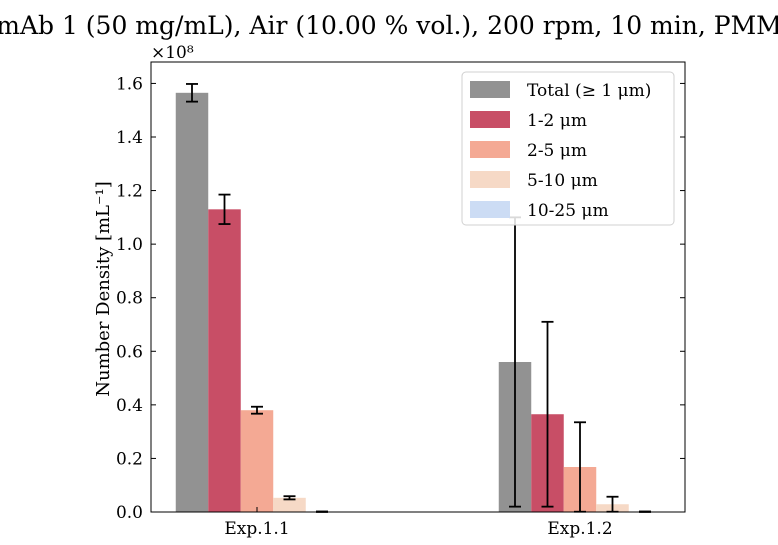 The width and height of the screenshot is (778, 545). What do you see at coordinates (129, 192) in the screenshot?
I see `y-tick-label: 1.2` at bounding box center [129, 192].